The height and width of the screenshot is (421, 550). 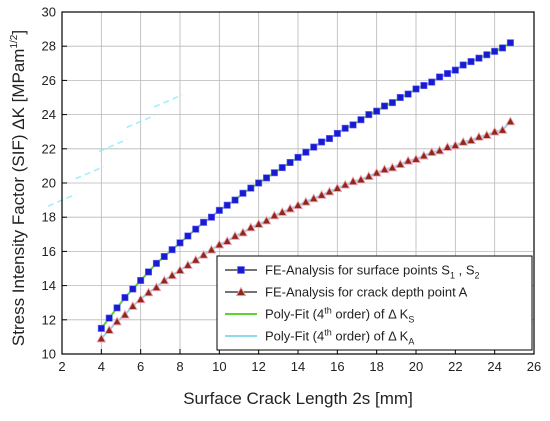 I want to click on x-tick-label: 8, so click(x=179, y=366).